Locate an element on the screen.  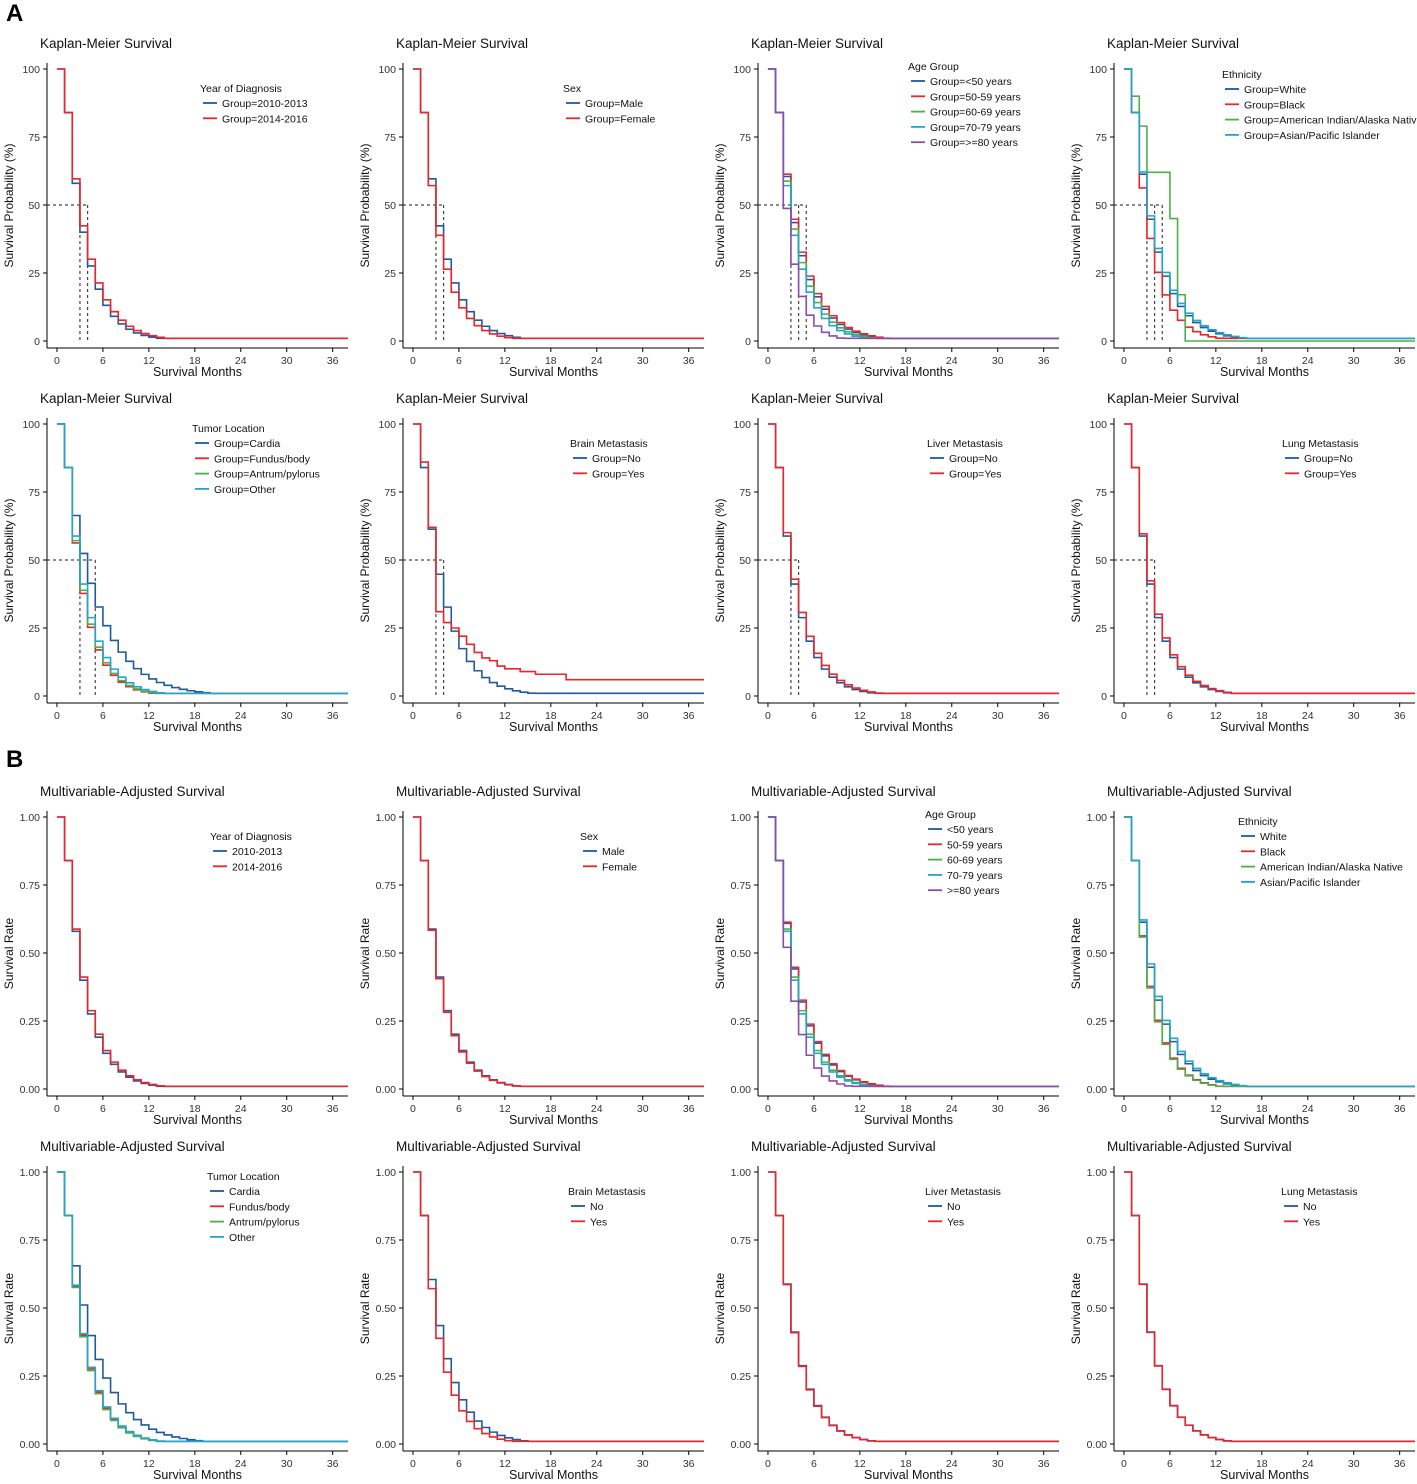
legend-entry: Group=<50 years is located at coordinates (971, 82).